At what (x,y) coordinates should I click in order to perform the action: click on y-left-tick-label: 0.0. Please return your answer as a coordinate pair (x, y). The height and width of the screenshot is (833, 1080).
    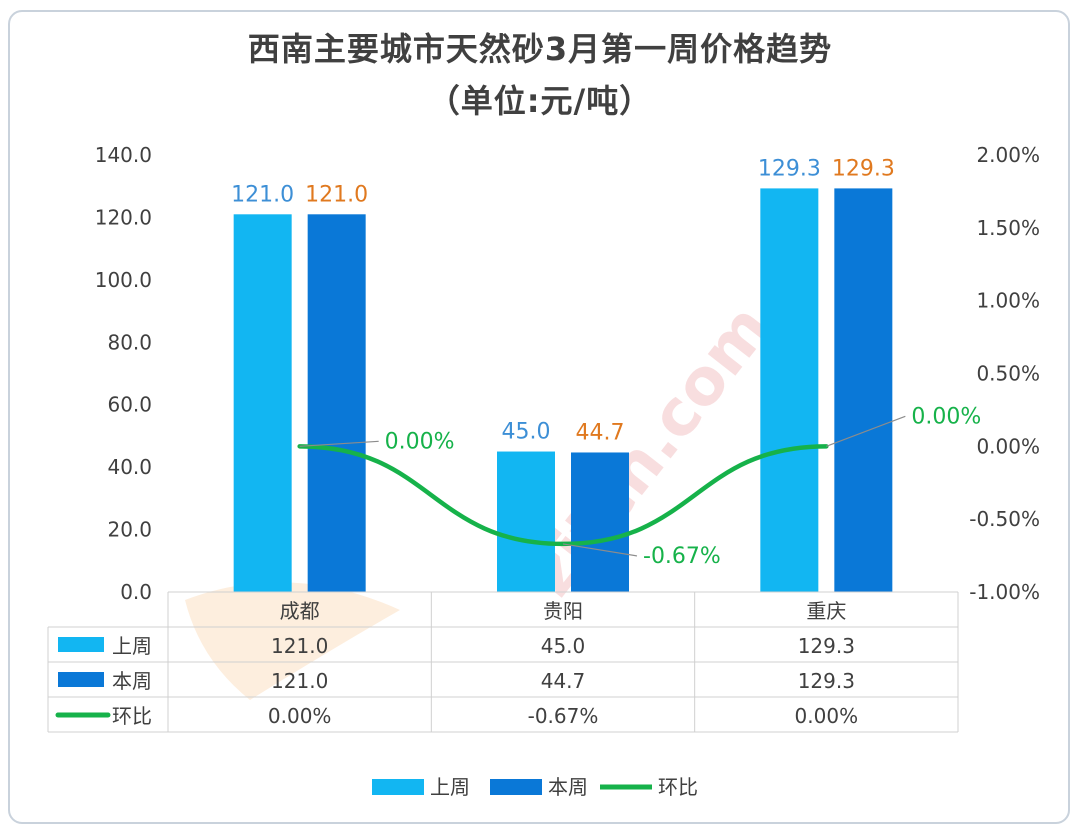
    Looking at the image, I should click on (136, 592).